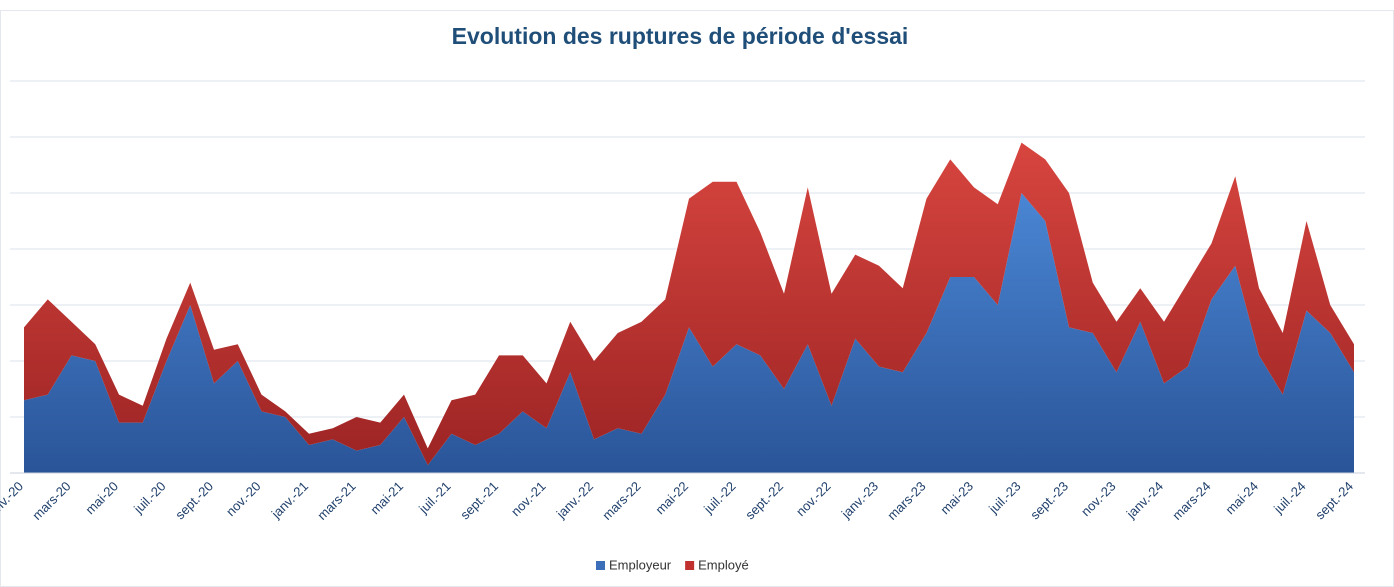 Image resolution: width=1394 pixels, height=587 pixels. What do you see at coordinates (723, 564) in the screenshot?
I see `legend-label: Employé` at bounding box center [723, 564].